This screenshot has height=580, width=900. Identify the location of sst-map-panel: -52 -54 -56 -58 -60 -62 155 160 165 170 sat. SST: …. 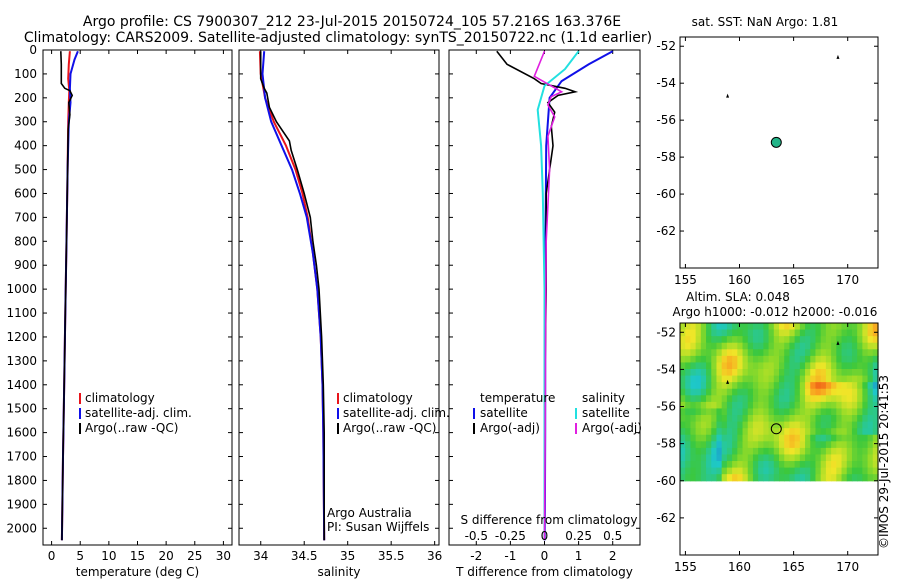
(767, 151).